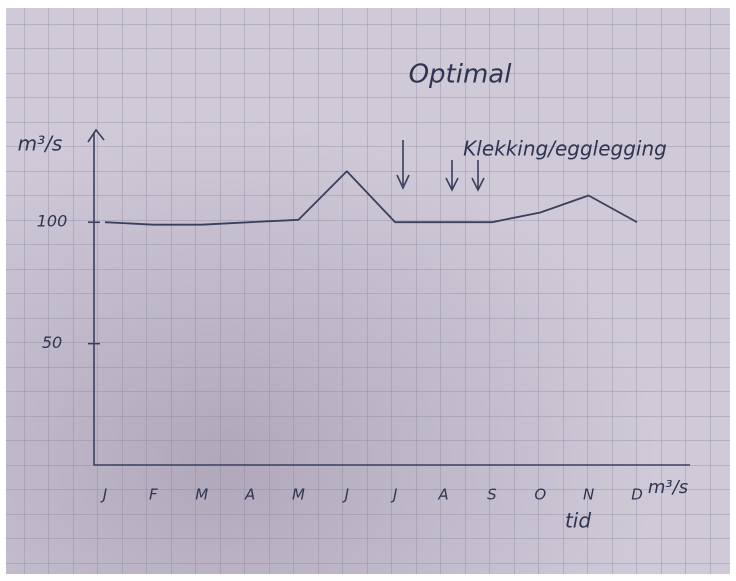 Image resolution: width=736 pixels, height=581 pixels. Describe the element at coordinates (52, 221) in the screenshot. I see `y-tick-label: 100` at that location.